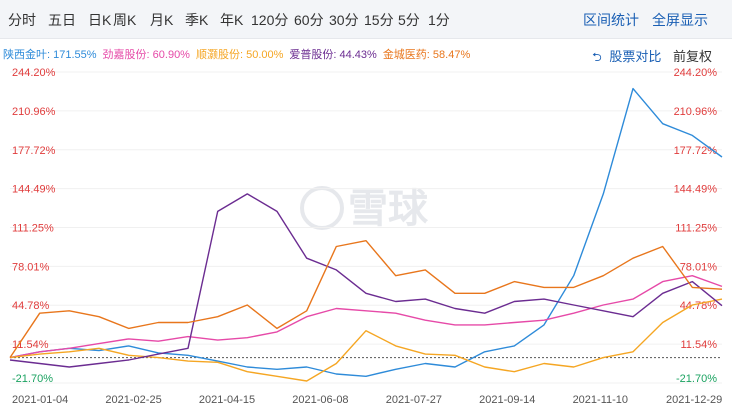  What do you see at coordinates (699, 306) in the screenshot?
I see `y-tick-label-right: 44.78%` at bounding box center [699, 306].